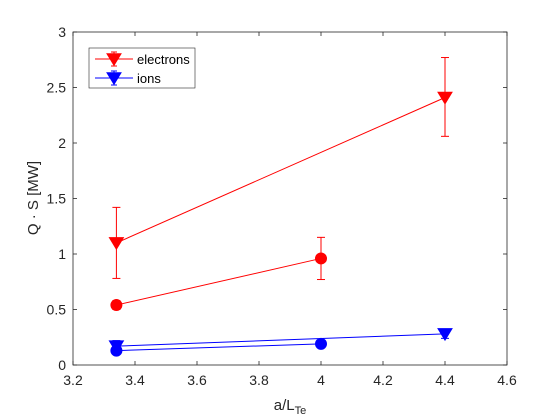 The image size is (560, 420). Describe the element at coordinates (135, 380) in the screenshot. I see `x-tick-label: 3.4` at that location.